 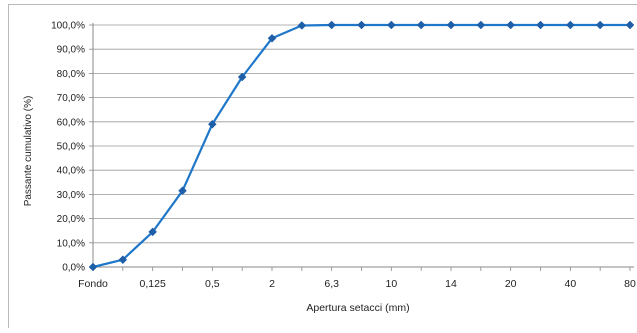 I want to click on x-tick-label: 20, so click(x=511, y=284).